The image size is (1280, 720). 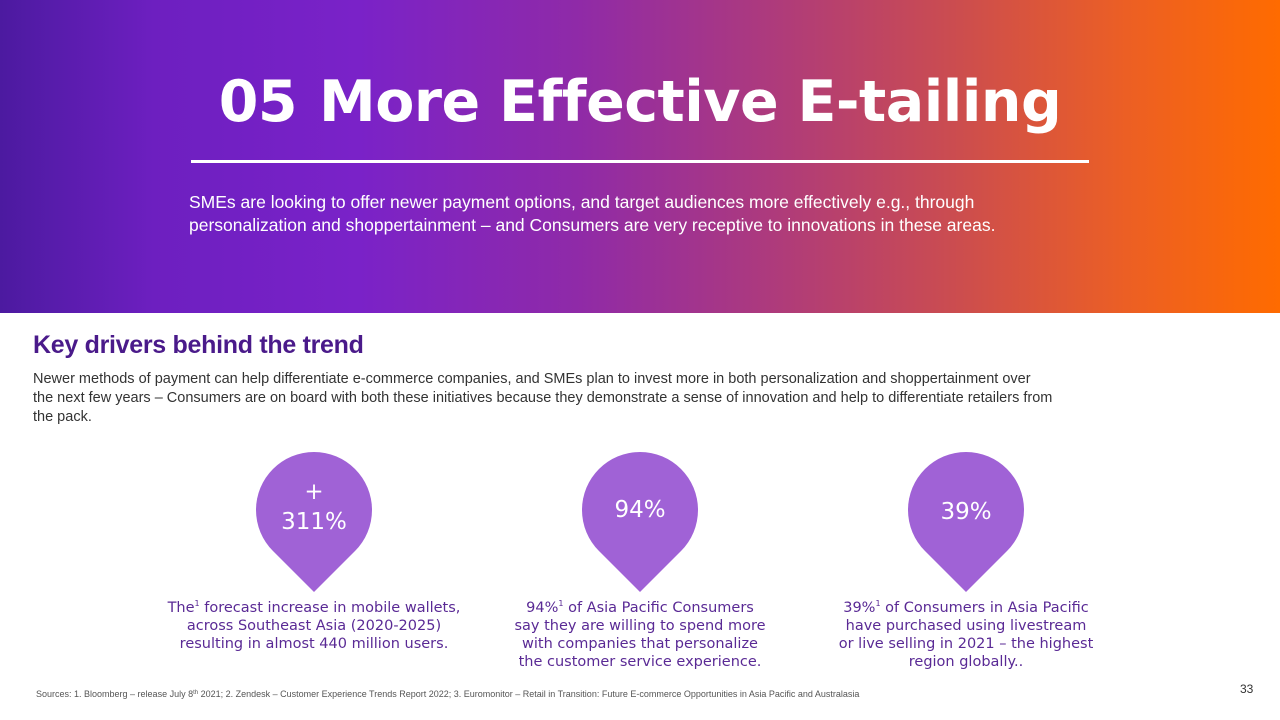 What do you see at coordinates (314, 507) in the screenshot?
I see `stat-value: + 311%` at bounding box center [314, 507].